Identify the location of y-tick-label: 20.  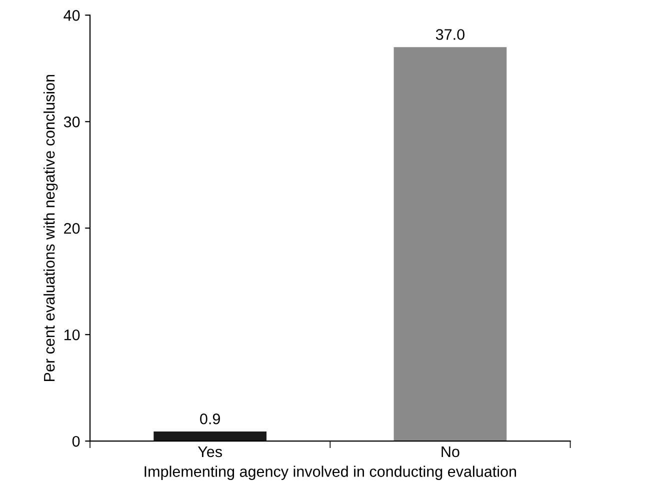
(72, 228).